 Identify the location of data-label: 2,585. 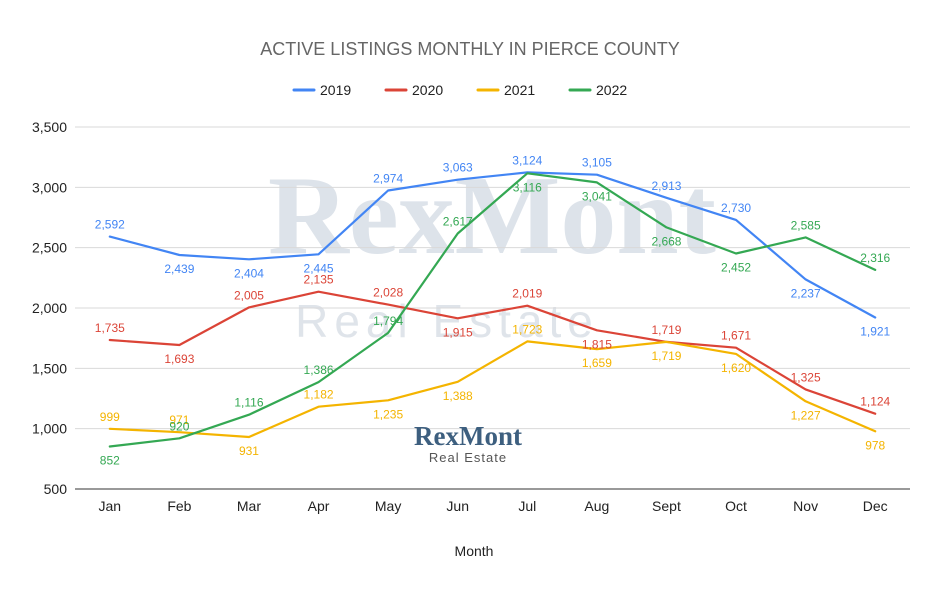
(806, 225).